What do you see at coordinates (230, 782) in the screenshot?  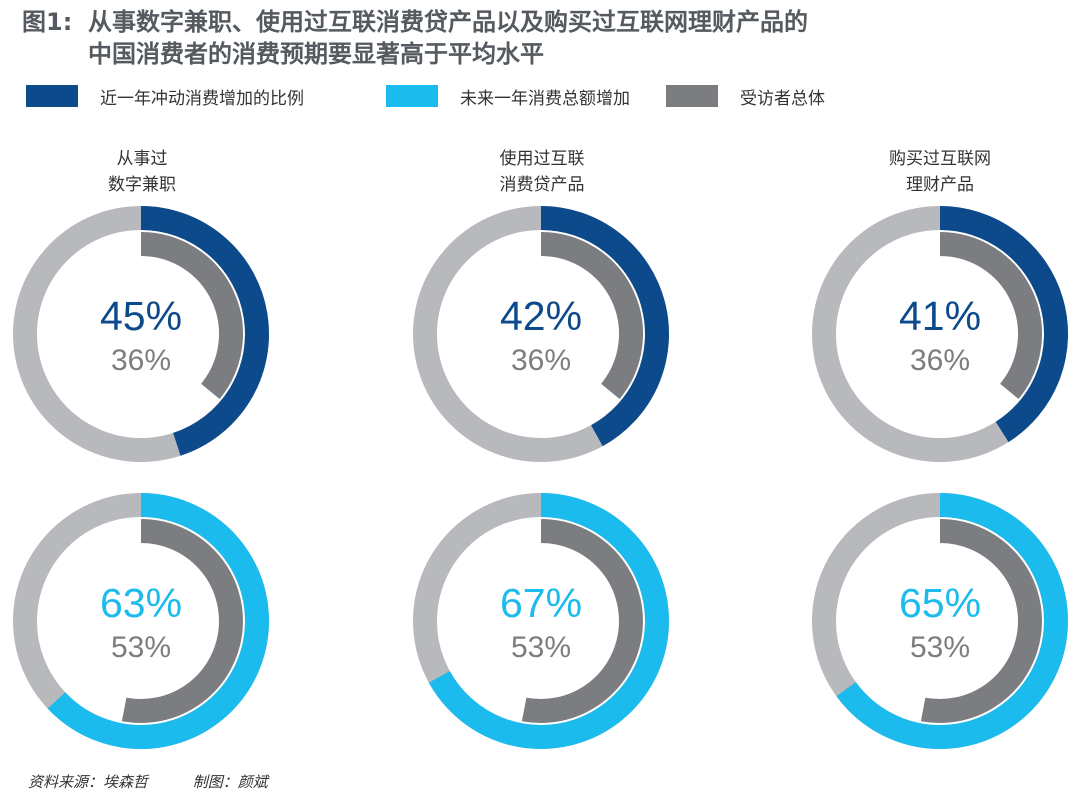 I see `author-note: 制图：颜斌` at bounding box center [230, 782].